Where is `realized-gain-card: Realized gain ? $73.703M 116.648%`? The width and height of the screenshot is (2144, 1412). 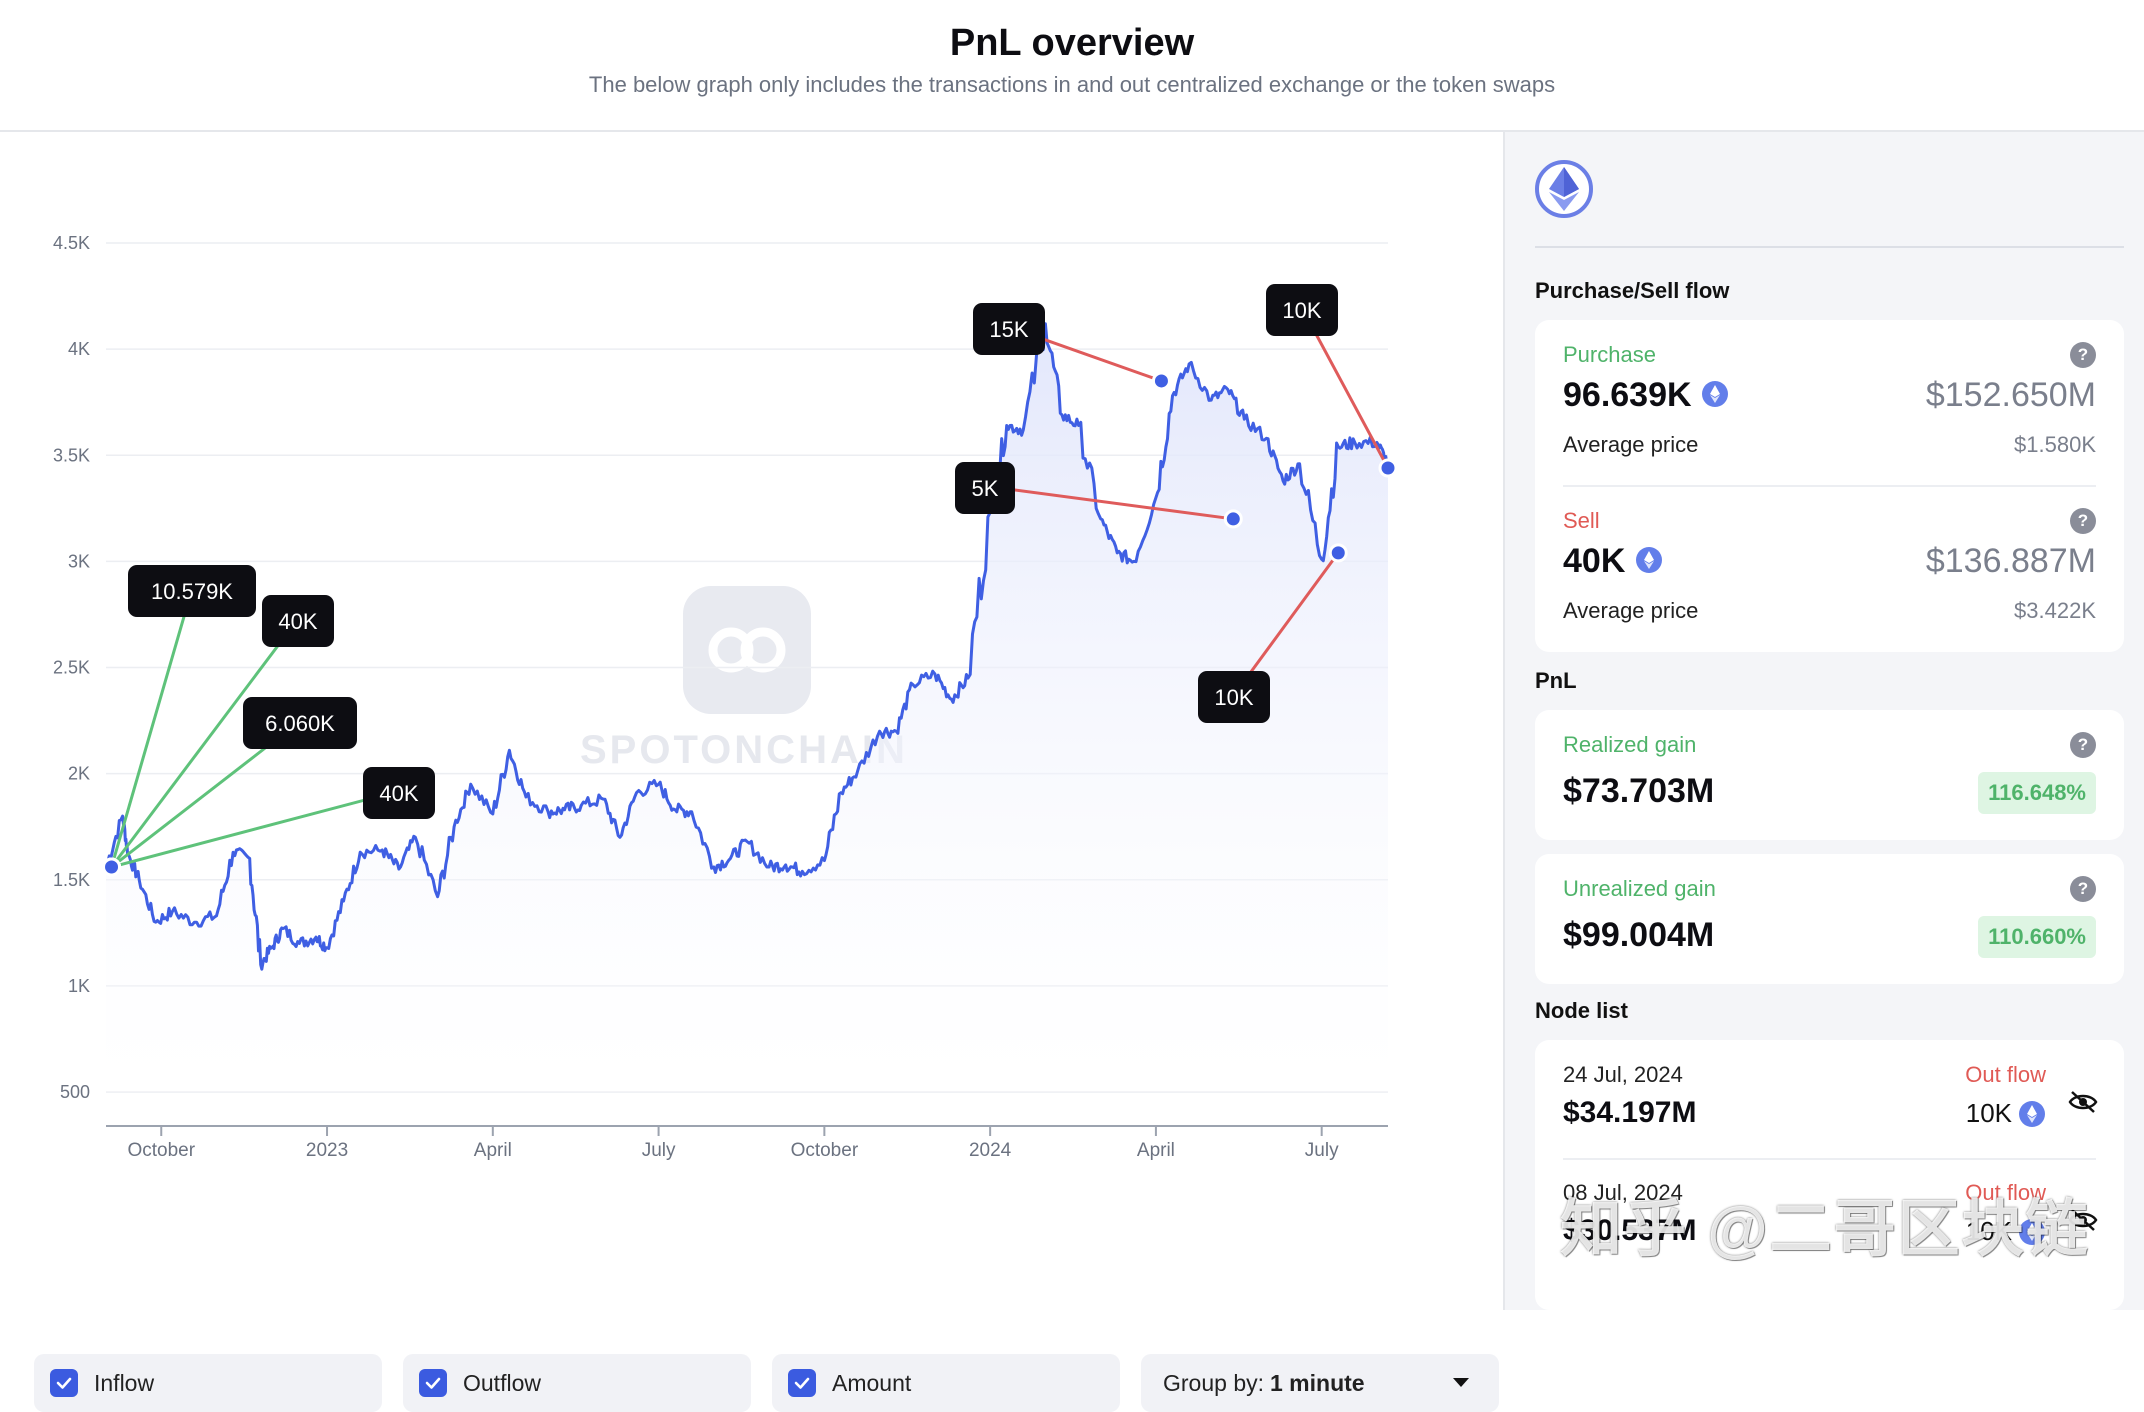 realized-gain-card: Realized gain ? $73.703M 116.648% is located at coordinates (1829, 775).